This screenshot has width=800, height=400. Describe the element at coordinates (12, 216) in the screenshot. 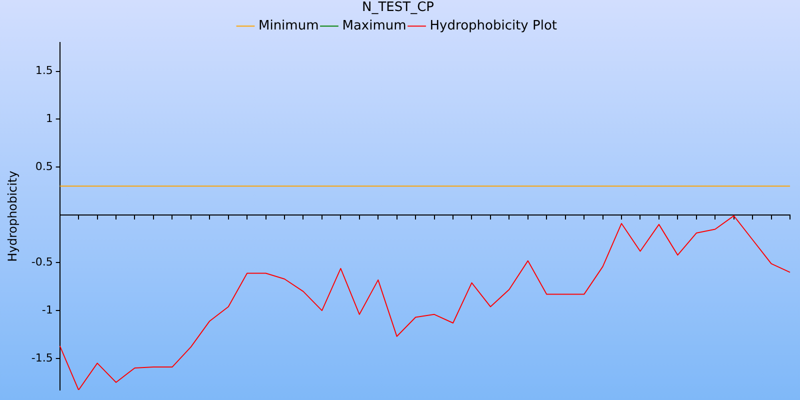

I see `y-axis-title: Hydrophobicity` at that location.